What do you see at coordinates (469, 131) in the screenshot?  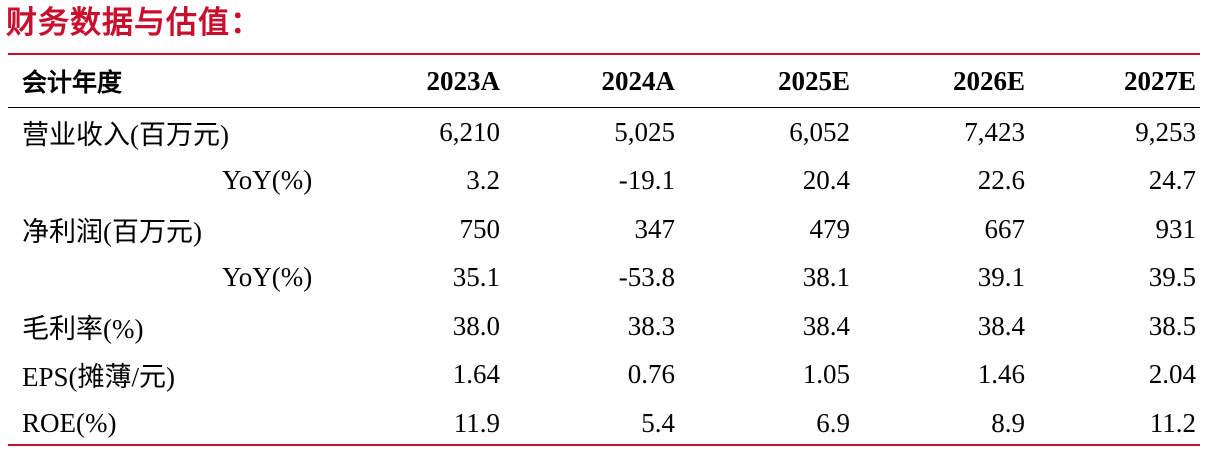 I see `table-cell: 6,210` at bounding box center [469, 131].